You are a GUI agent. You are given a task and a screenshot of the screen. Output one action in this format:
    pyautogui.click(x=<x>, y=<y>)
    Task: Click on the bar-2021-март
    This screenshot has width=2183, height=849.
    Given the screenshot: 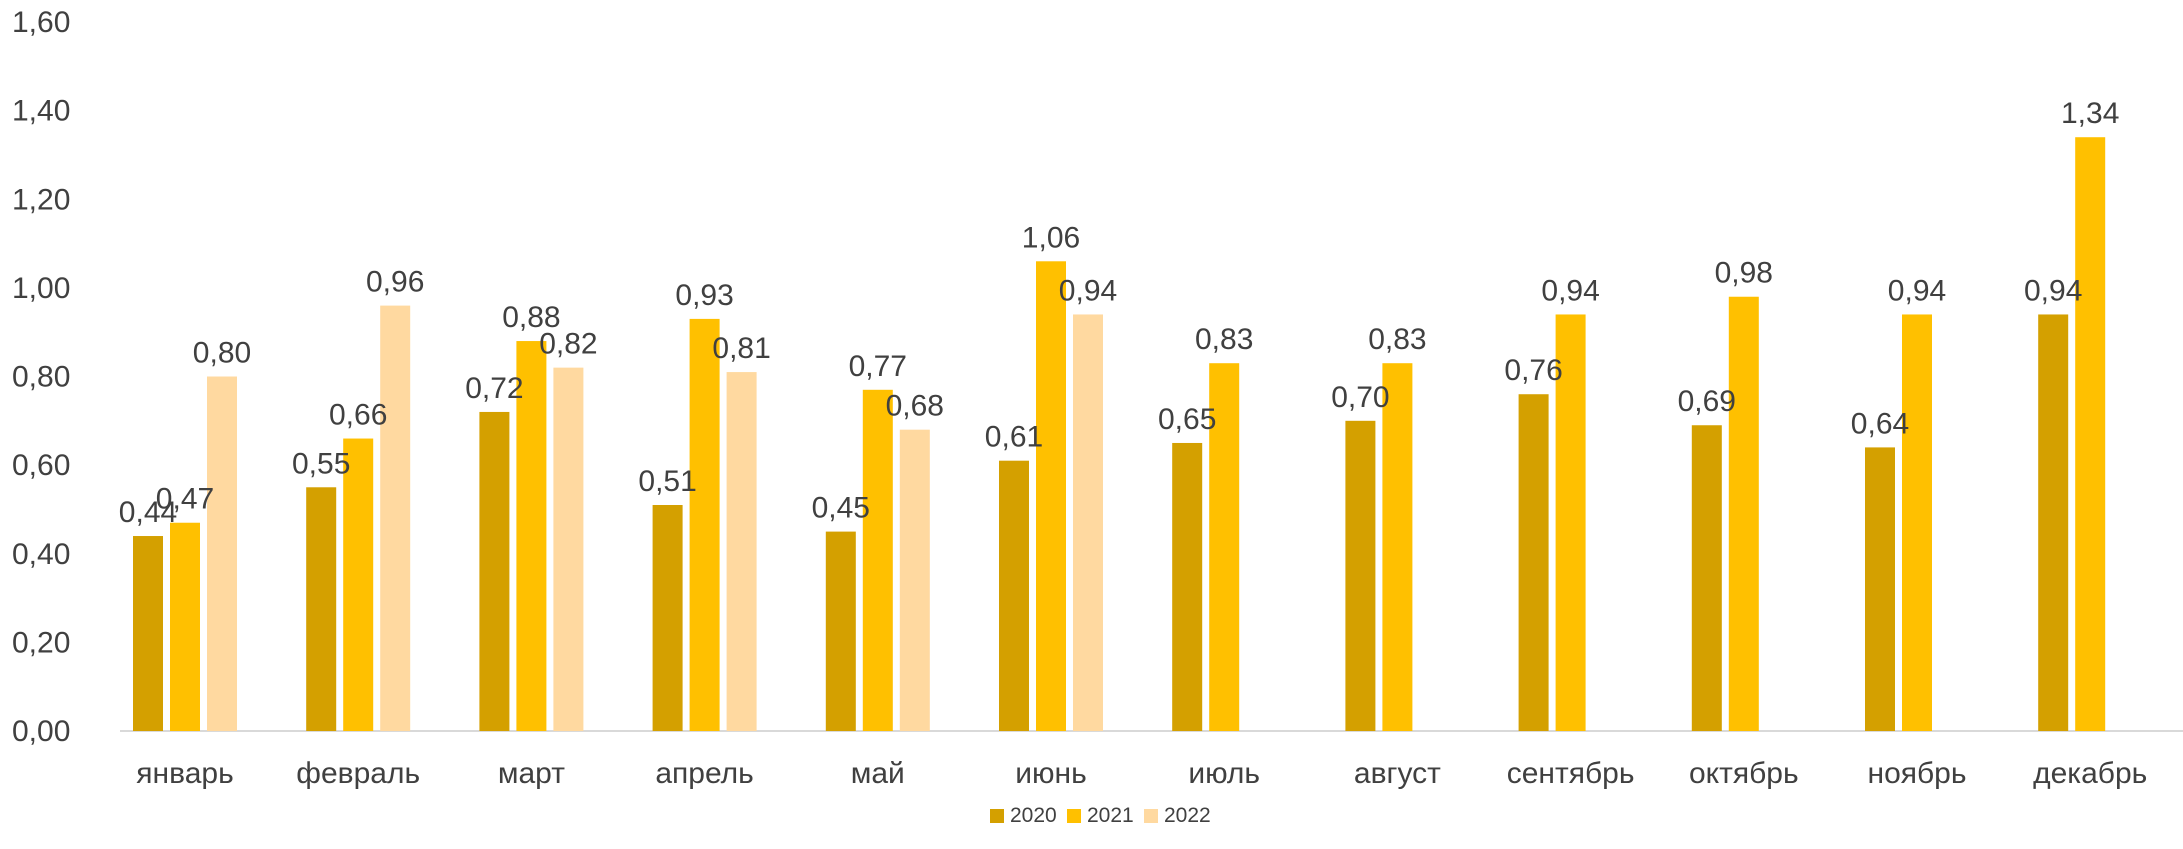 What is the action you would take?
    pyautogui.click(x=531, y=536)
    